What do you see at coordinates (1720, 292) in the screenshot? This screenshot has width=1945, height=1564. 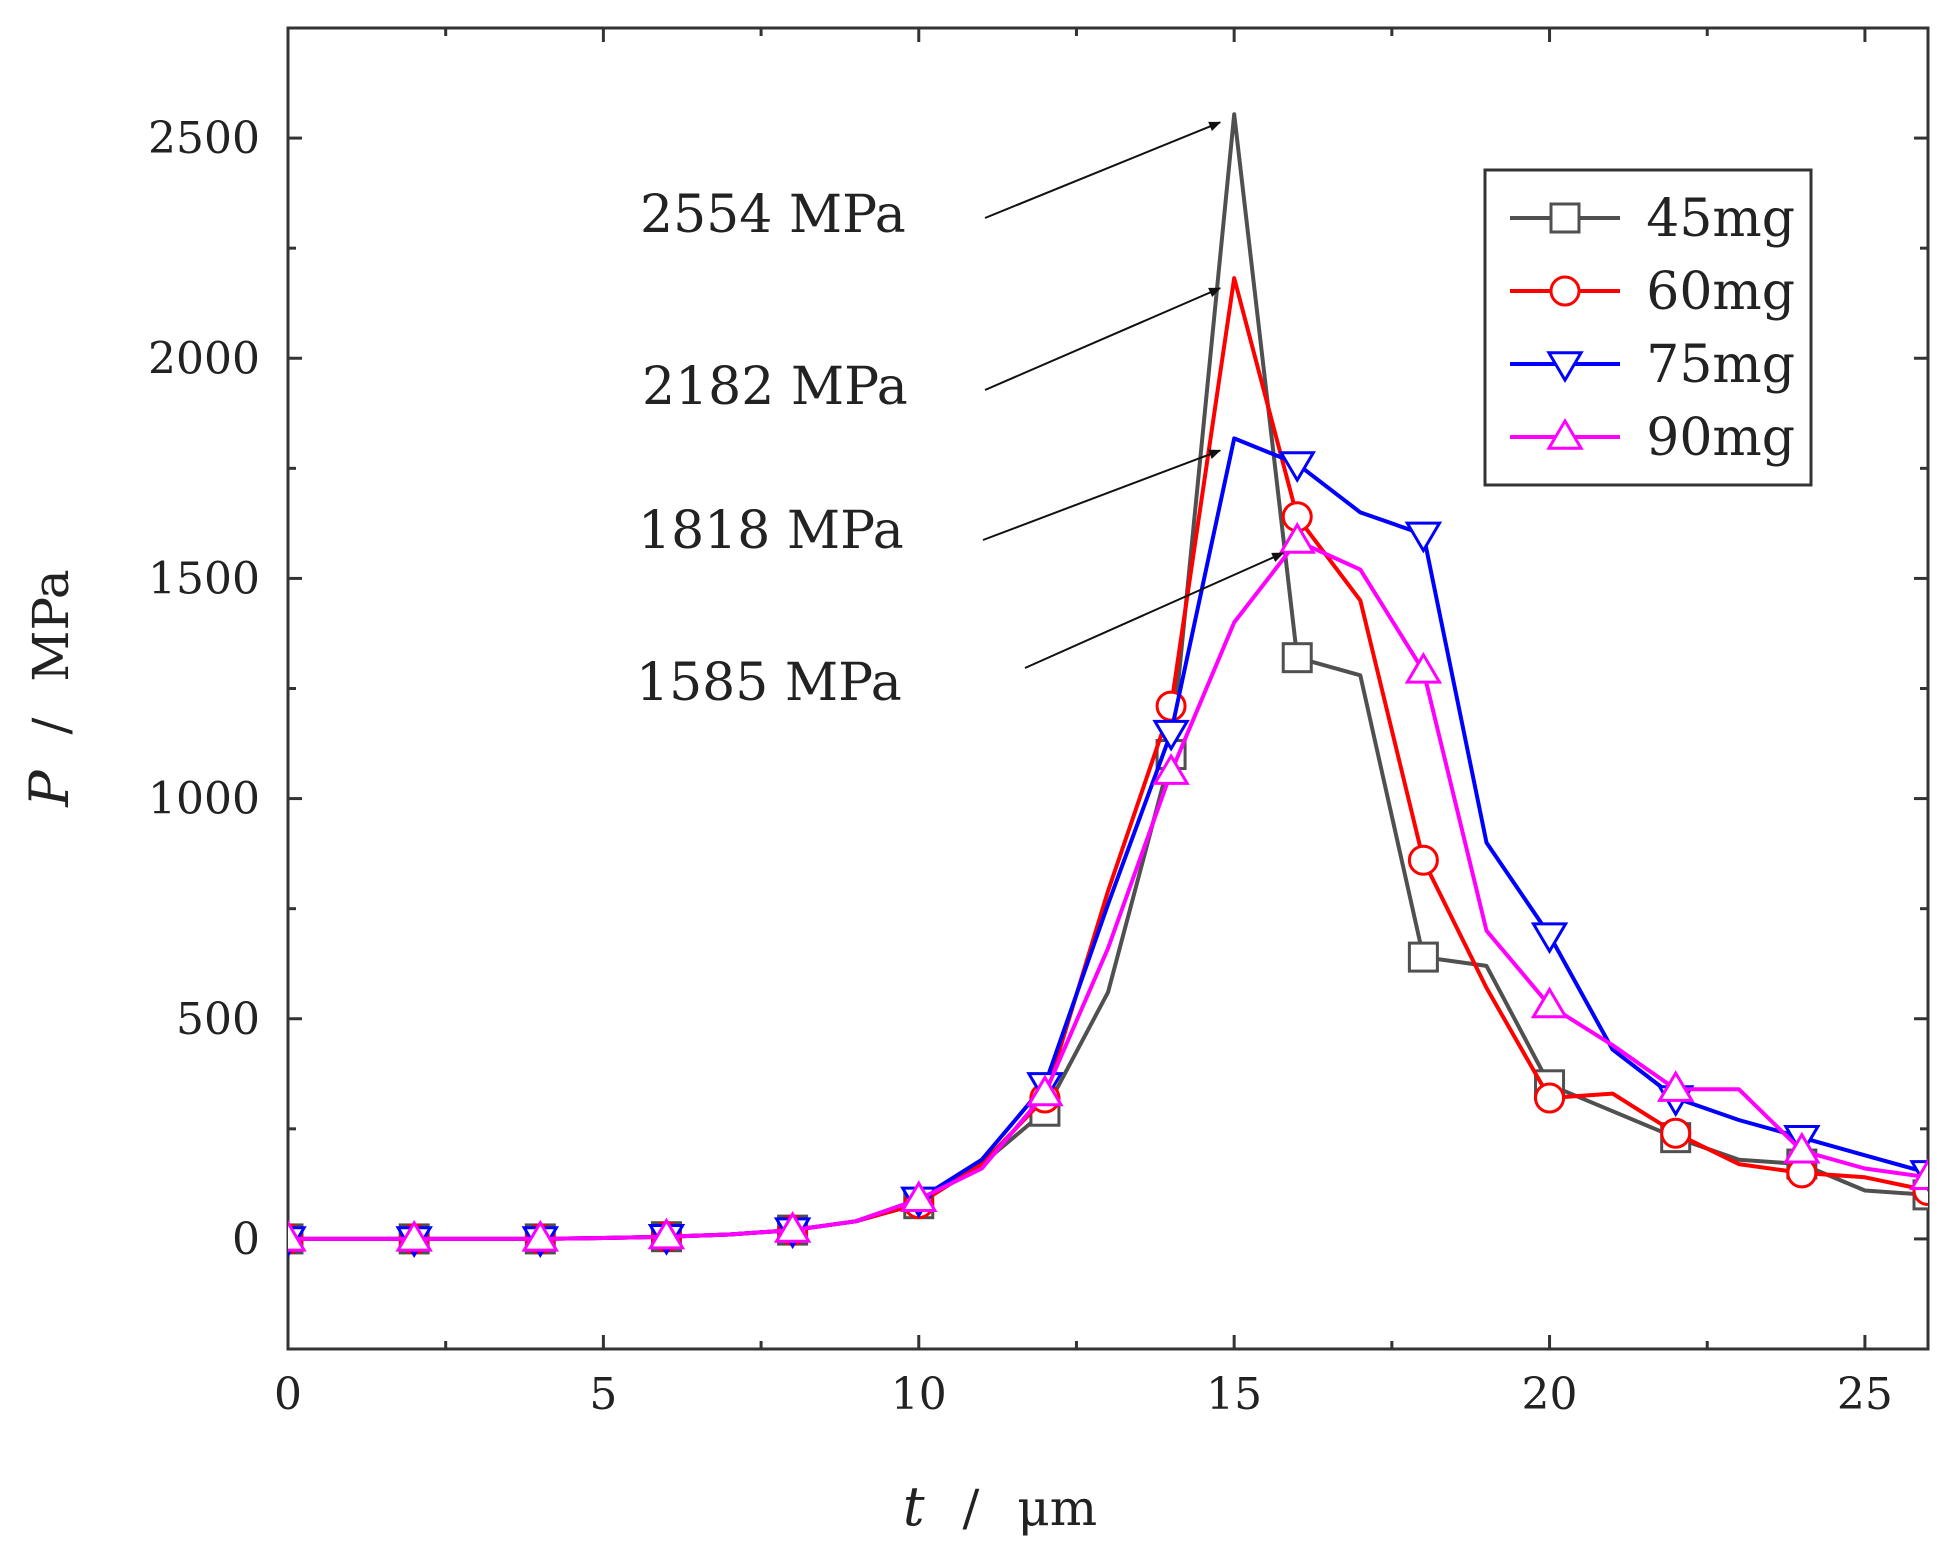 I see `legend-label: 60mg` at bounding box center [1720, 292].